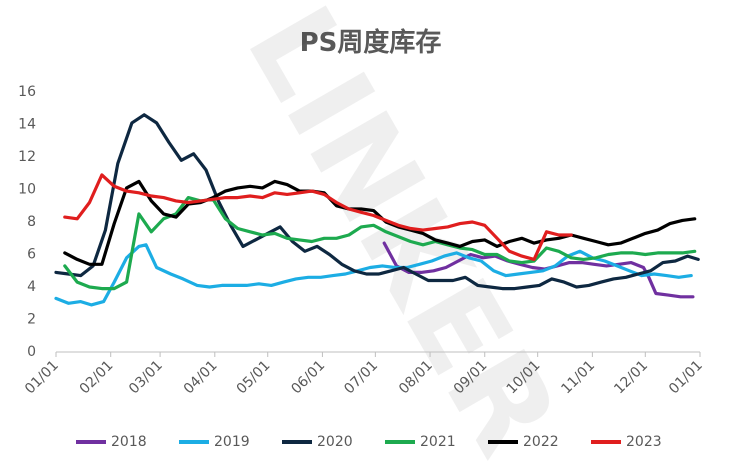  Describe the element at coordinates (369, 442) in the screenshot. I see `legend: 2018 2019 2020 2021 2022 2023` at that location.